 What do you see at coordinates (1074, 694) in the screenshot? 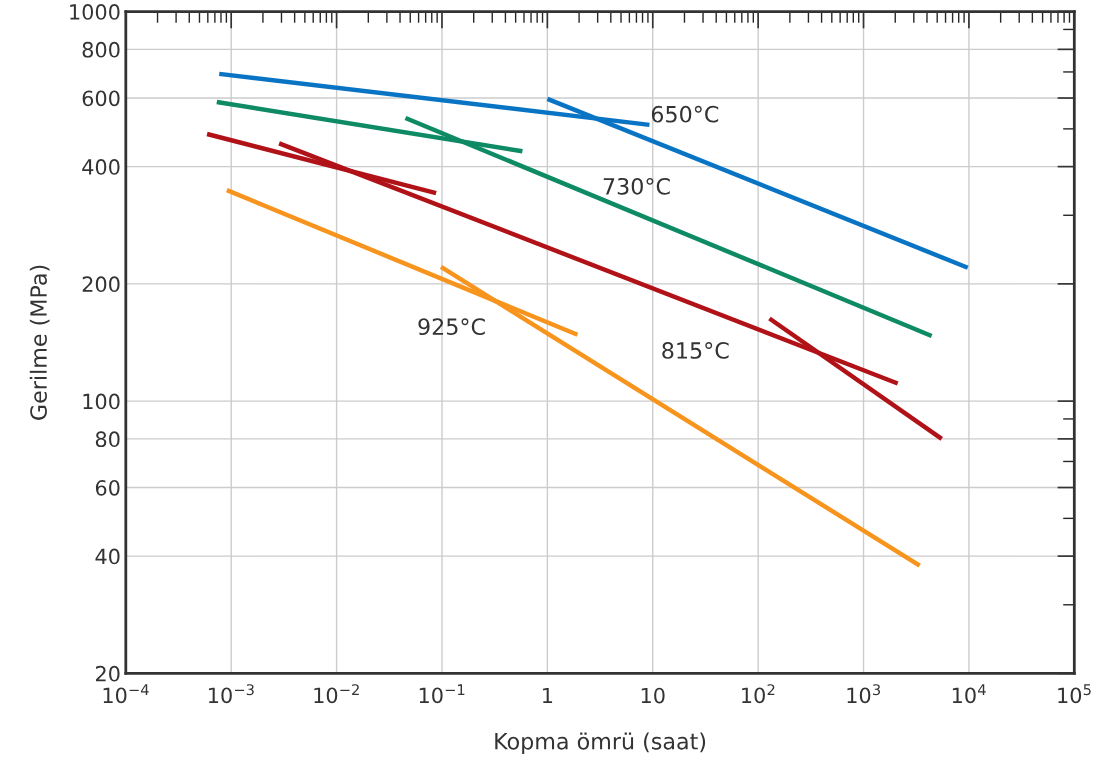
I see `x-tick-label: 10$^{5}$` at bounding box center [1074, 694].